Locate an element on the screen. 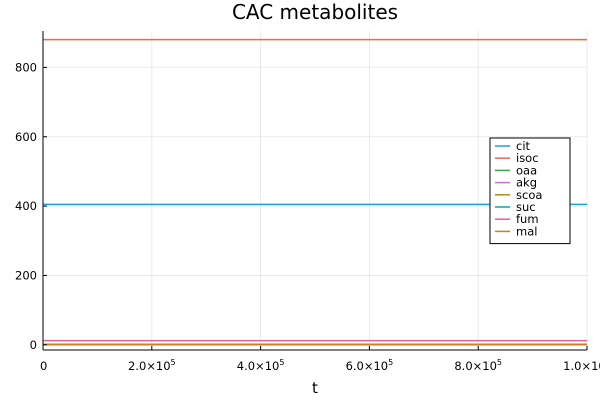 Image resolution: width=600 pixels, height=400 pixels. legend-label-fum: fum is located at coordinates (527, 219).